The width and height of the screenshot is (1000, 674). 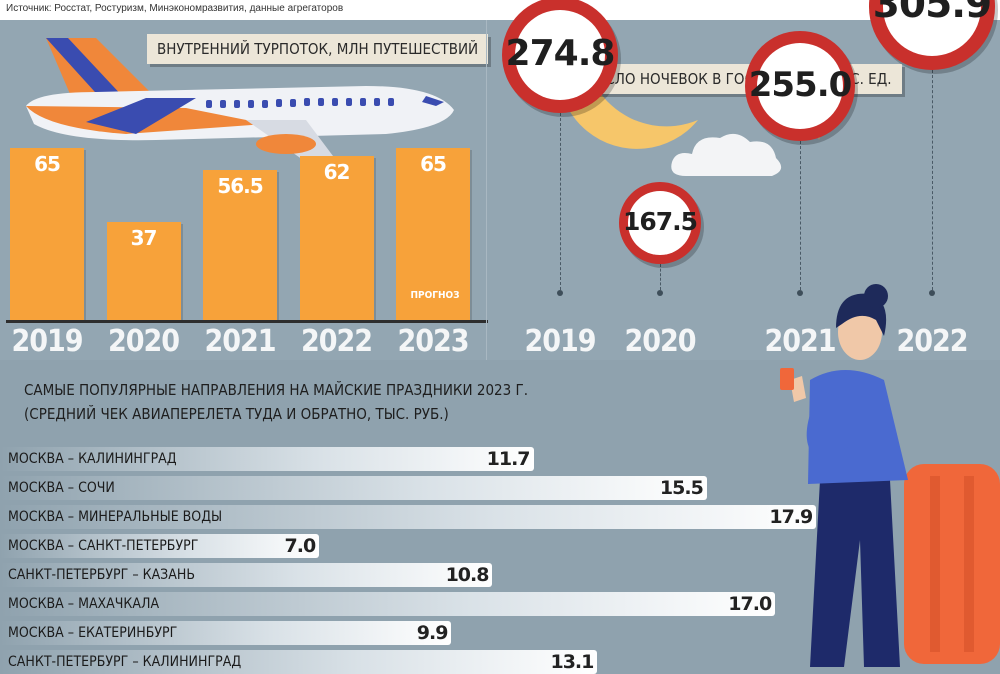 I want to click on route-bar: 9.9, so click(x=226, y=633).